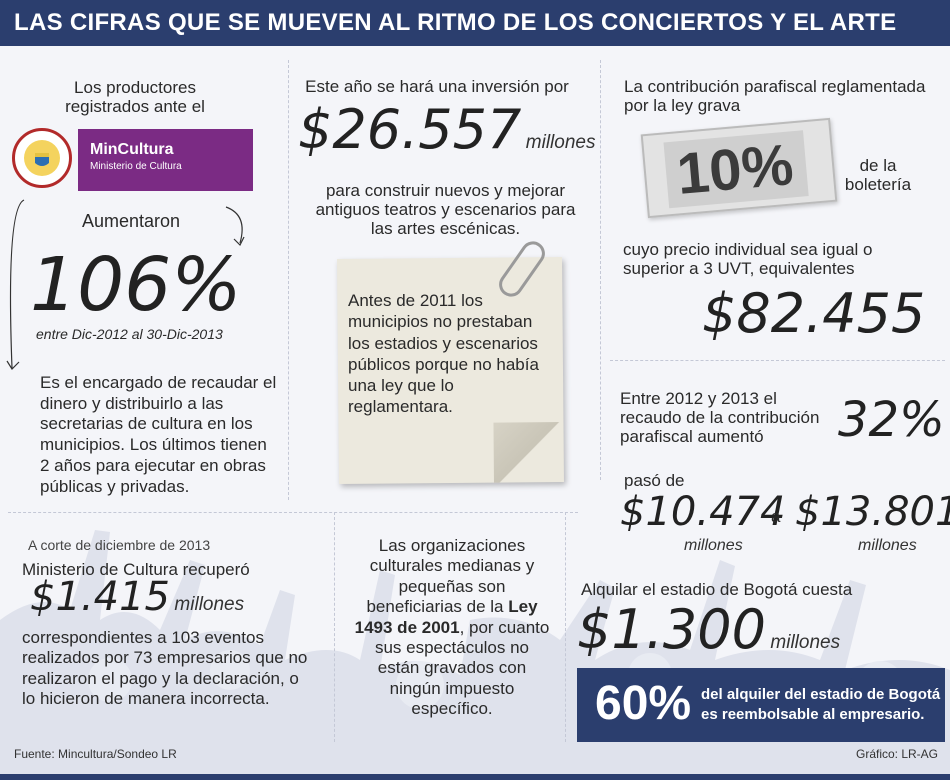 Image resolution: width=950 pixels, height=780 pixels. I want to click on law-reference: Ley 1493 de 2001, so click(446, 617).